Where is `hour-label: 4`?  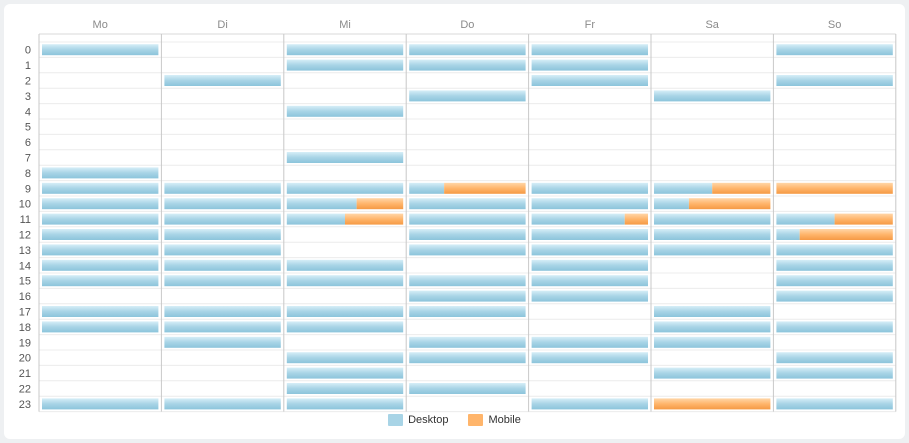 hour-label: 4 is located at coordinates (28, 112).